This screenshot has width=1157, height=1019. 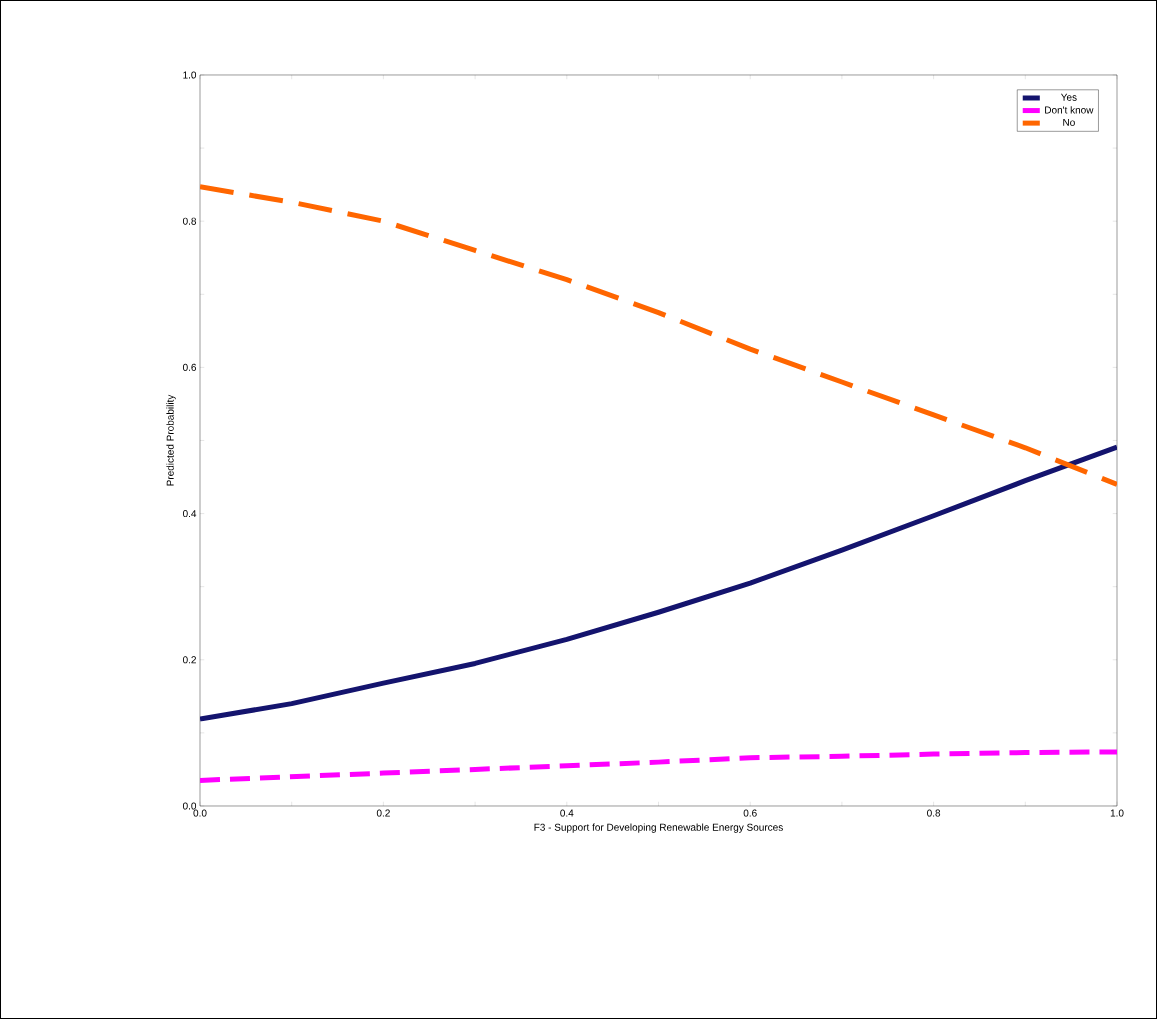 I want to click on y-axis-title: Predicted Probability, so click(x=171, y=440).